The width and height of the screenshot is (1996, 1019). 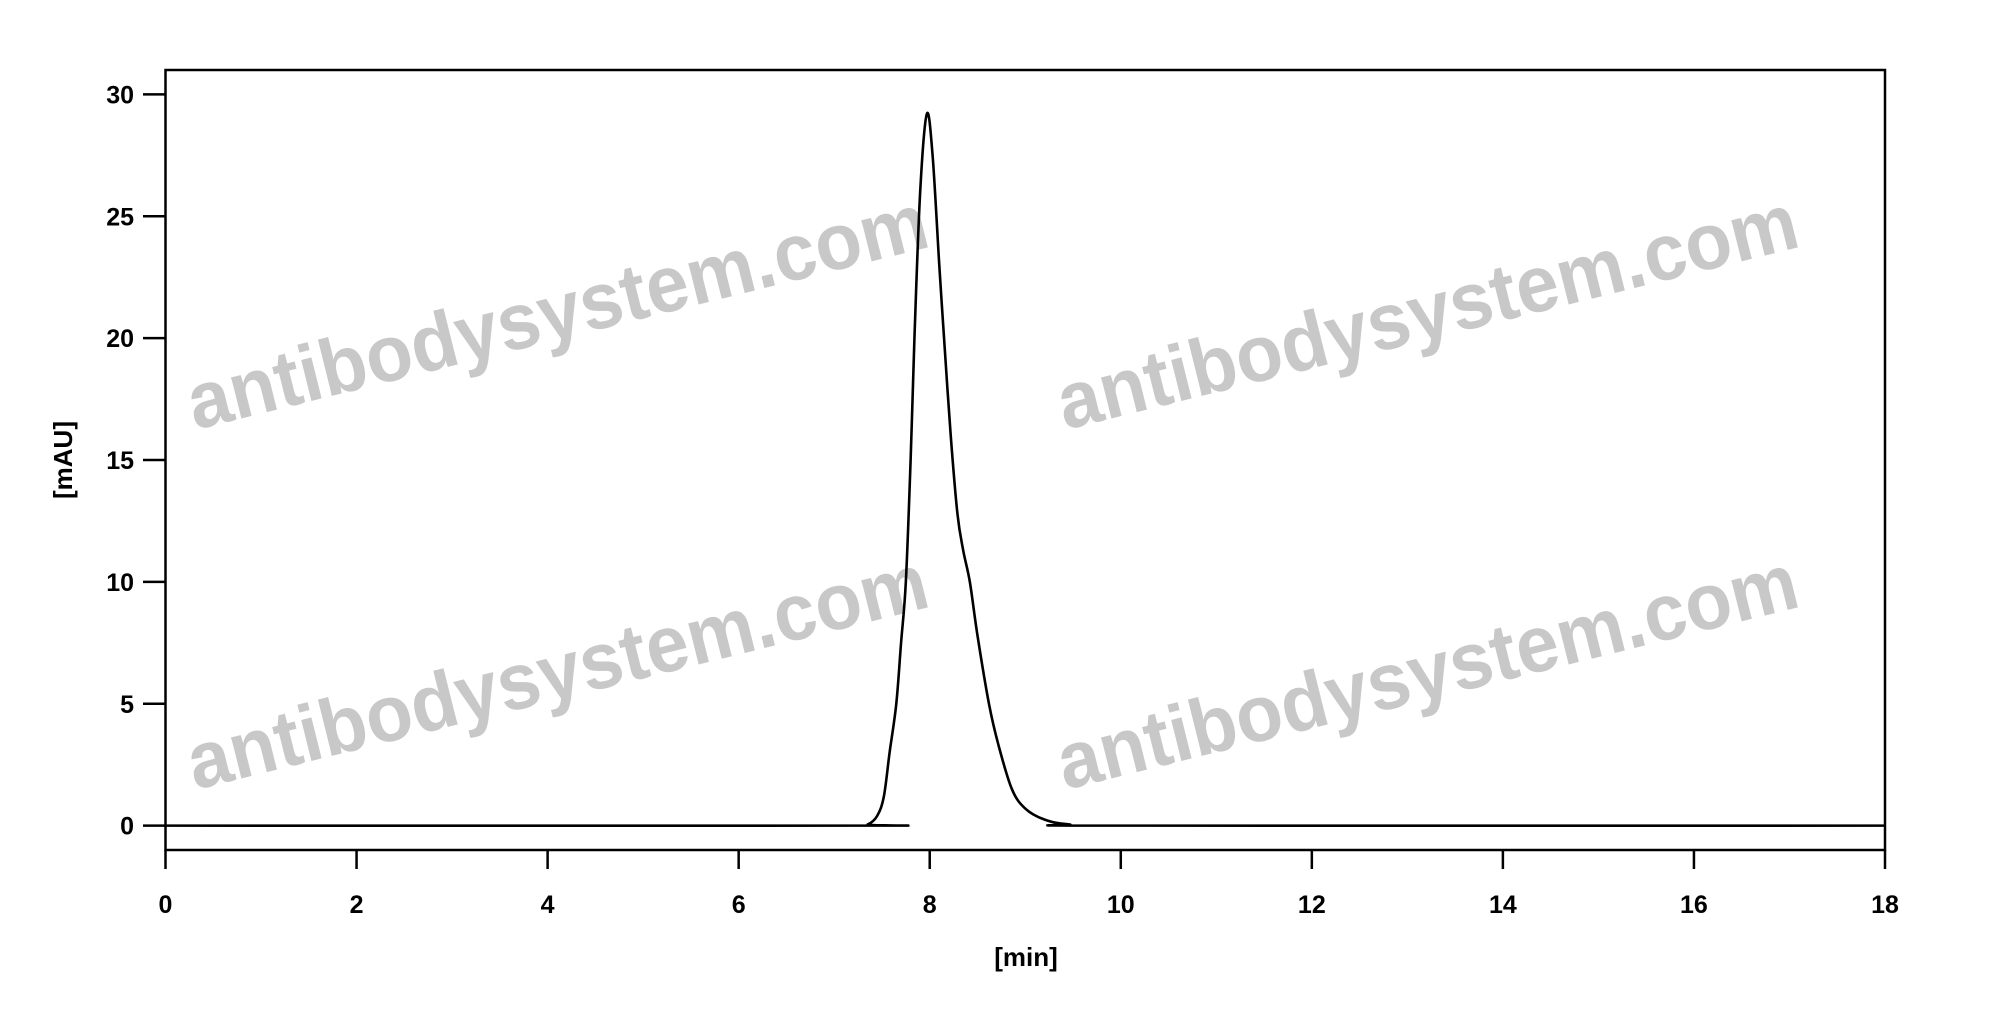 I want to click on y-tick-label: 15, so click(x=120, y=461).